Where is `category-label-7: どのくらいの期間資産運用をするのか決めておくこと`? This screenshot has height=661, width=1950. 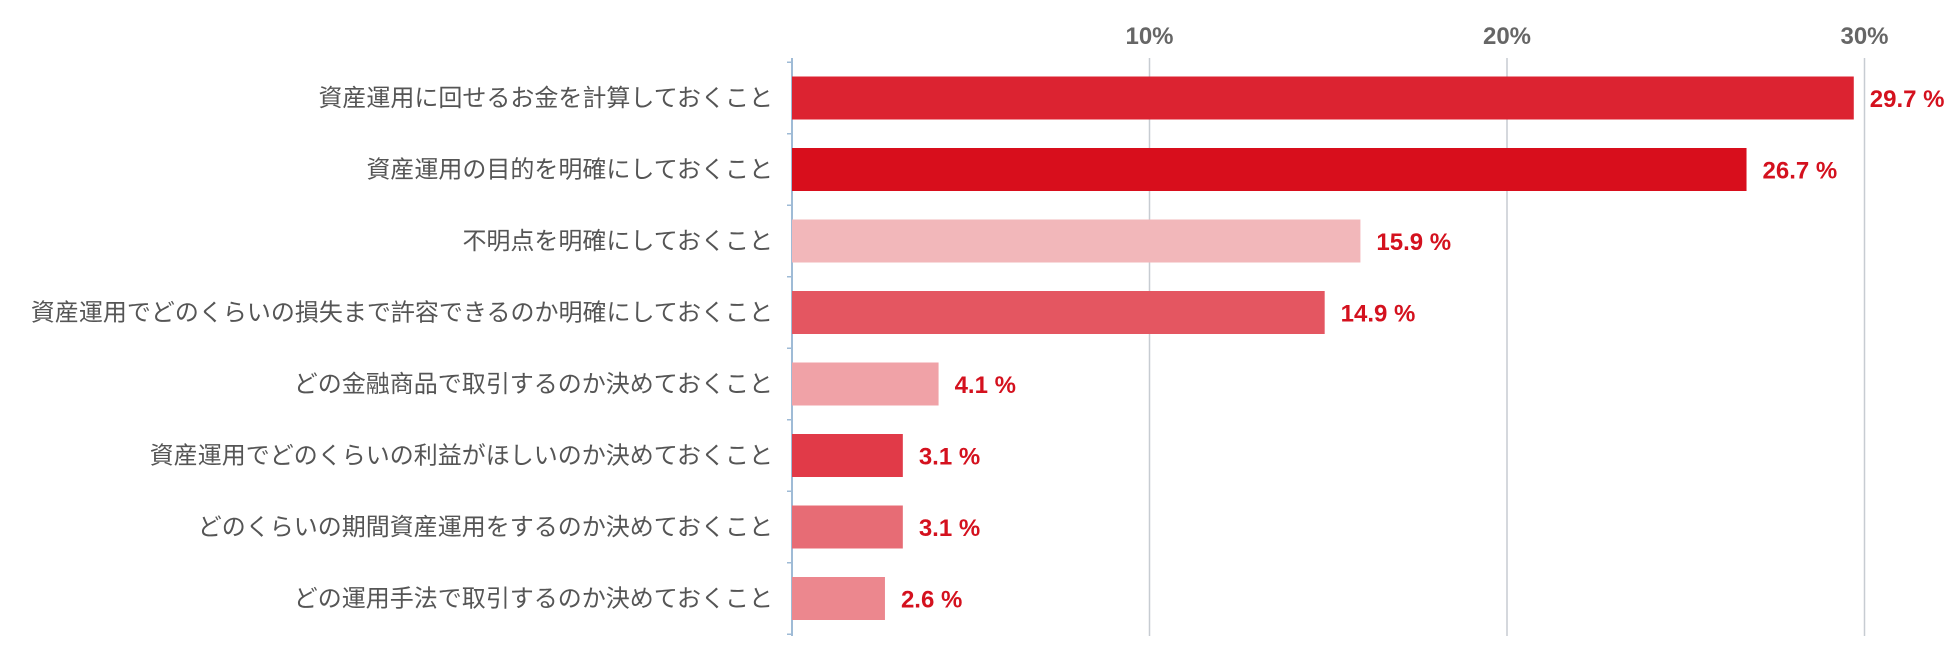
category-label-7: どのくらいの期間資産運用をするのか決めておくこと is located at coordinates (485, 527).